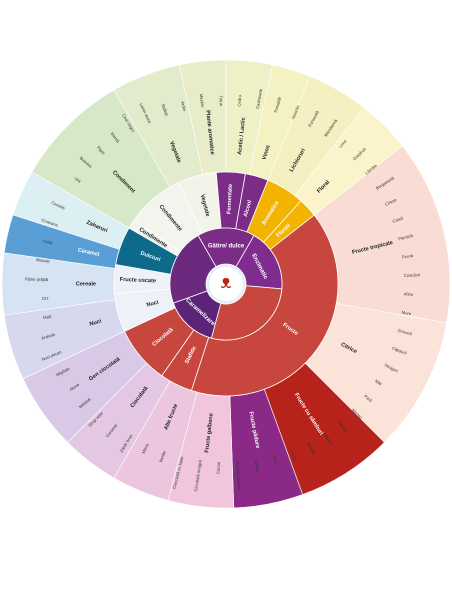 This screenshot has width=452, height=589. What do you see at coordinates (295, 112) in the screenshot?
I see `outer-flavor-label: Iasomie` at bounding box center [295, 112].